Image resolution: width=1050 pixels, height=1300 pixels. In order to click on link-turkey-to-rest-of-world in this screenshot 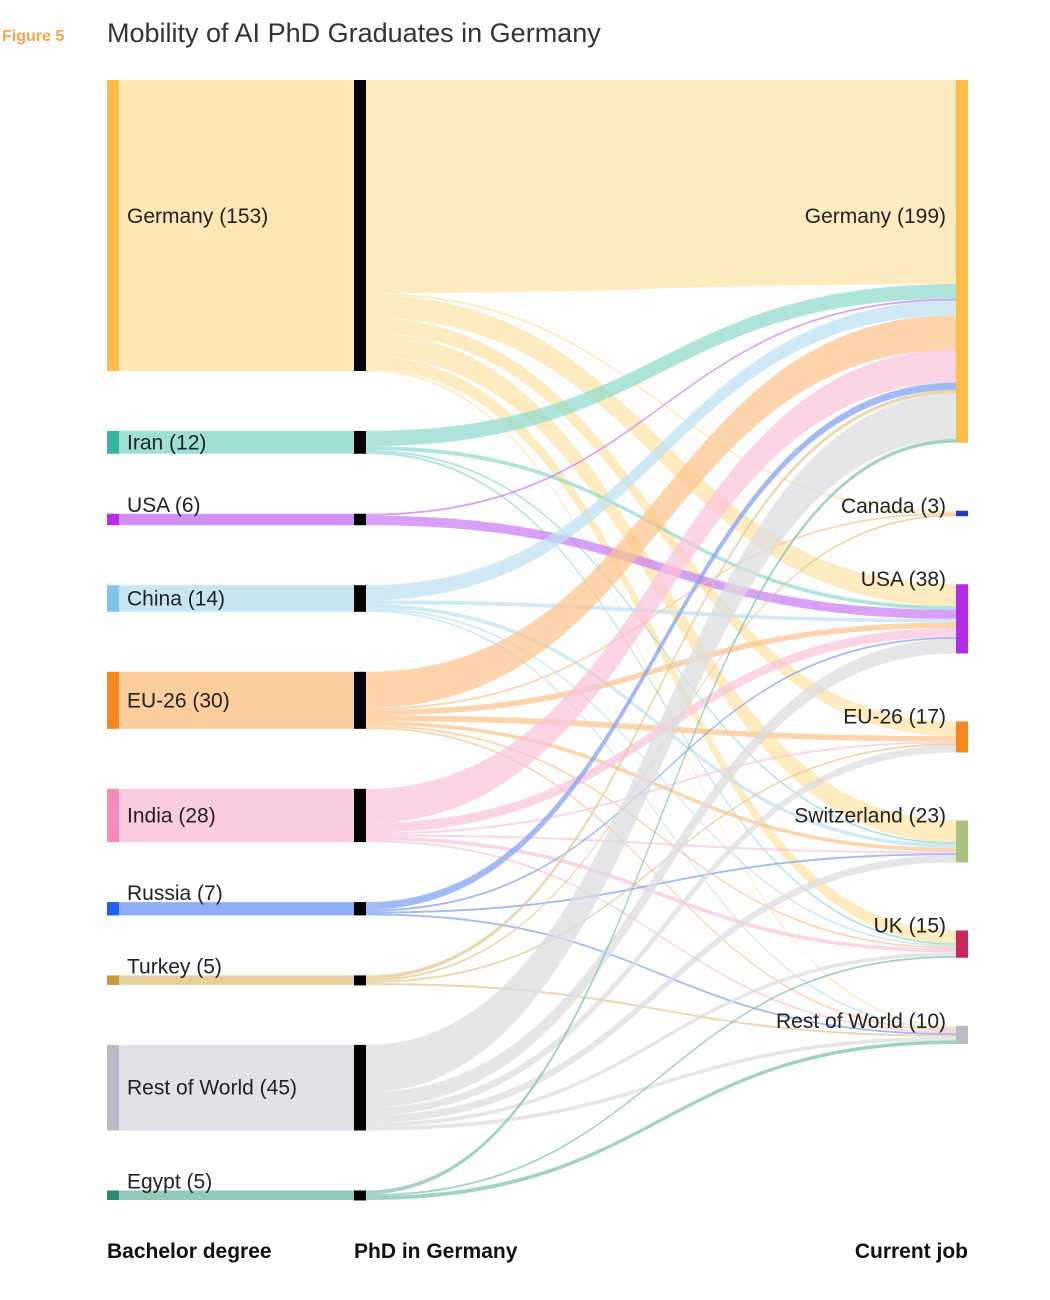, I will do `click(661, 1010)`.